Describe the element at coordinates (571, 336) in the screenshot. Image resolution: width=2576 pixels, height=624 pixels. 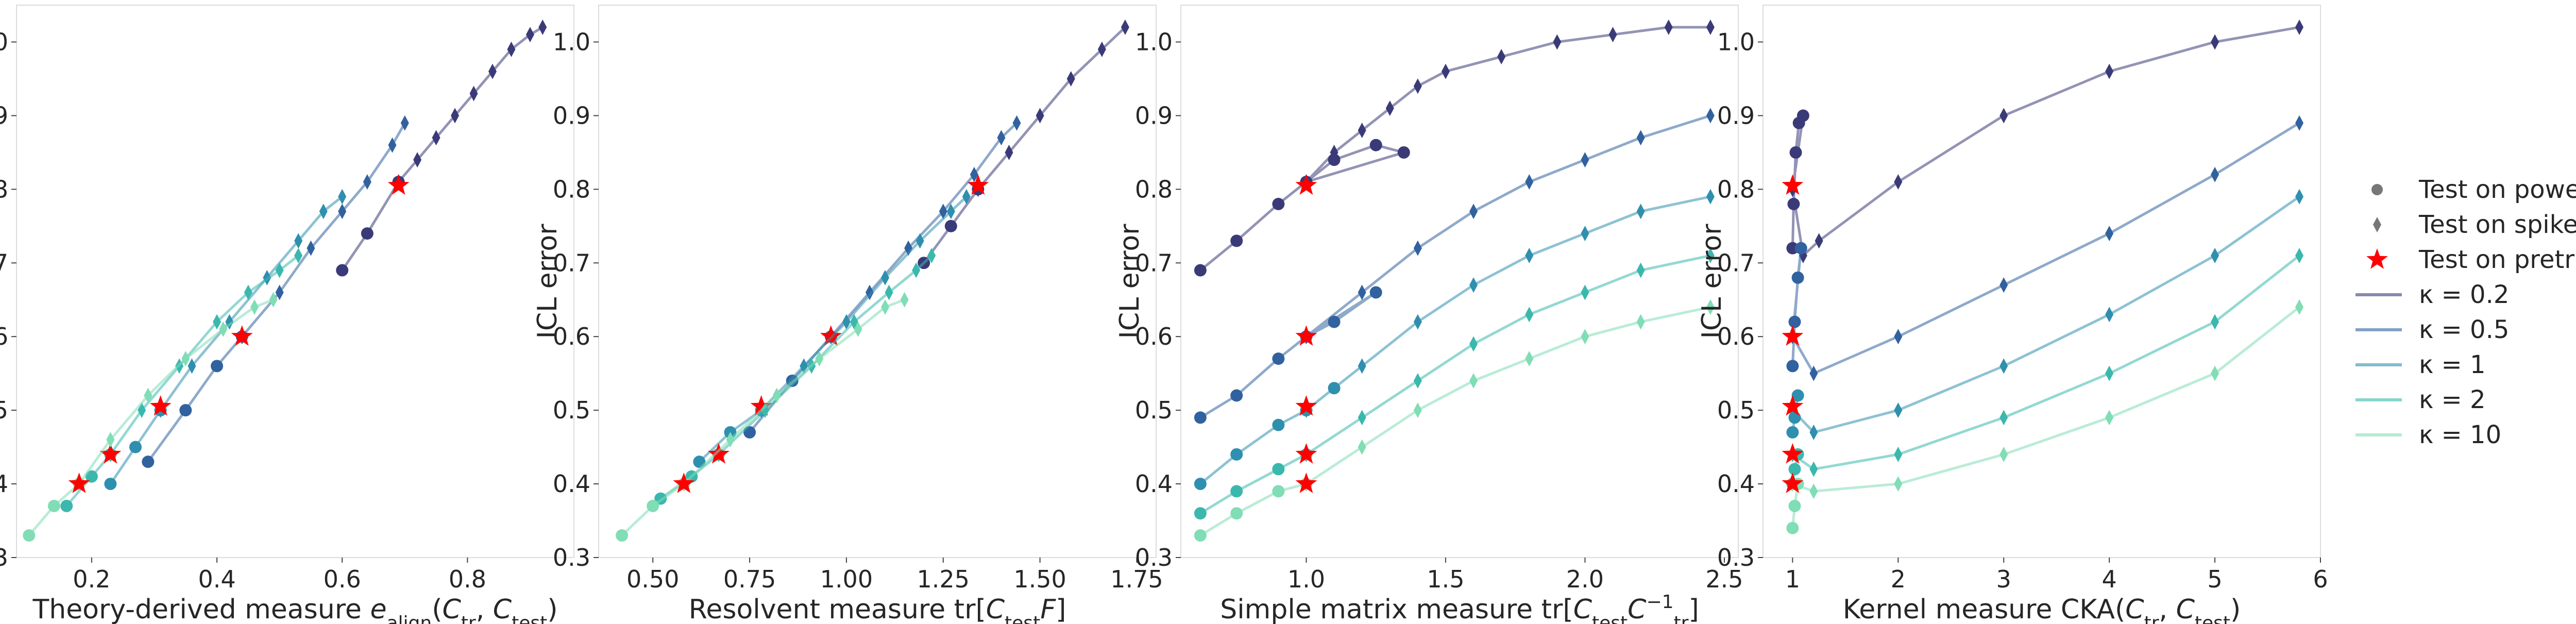
I see `y-tick-label: 0.6` at that location.